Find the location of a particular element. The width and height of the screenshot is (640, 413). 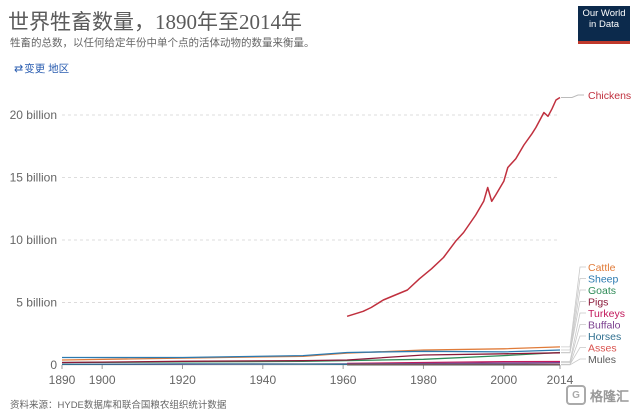

watermark: G 格隆汇 is located at coordinates (601, 395).